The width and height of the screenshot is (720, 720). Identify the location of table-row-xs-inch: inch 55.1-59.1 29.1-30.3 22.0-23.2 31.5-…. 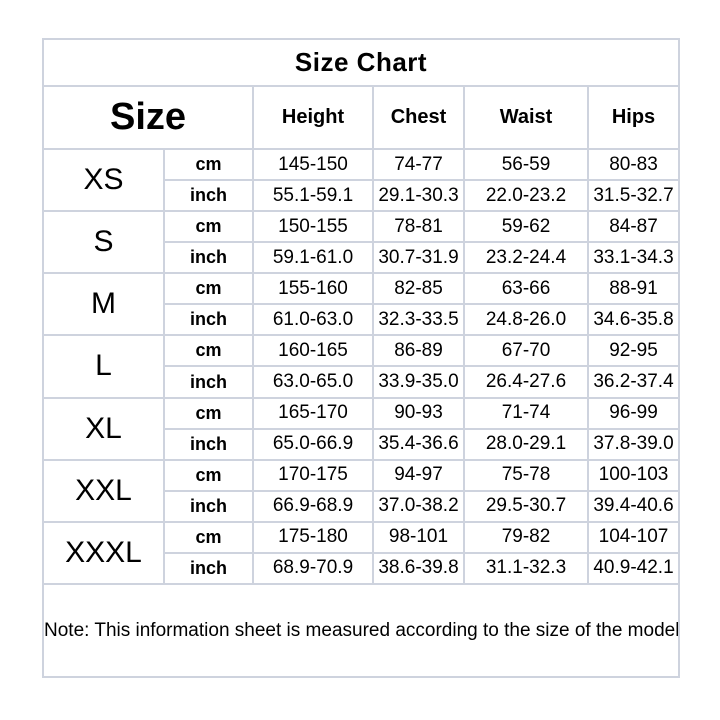
(361, 196).